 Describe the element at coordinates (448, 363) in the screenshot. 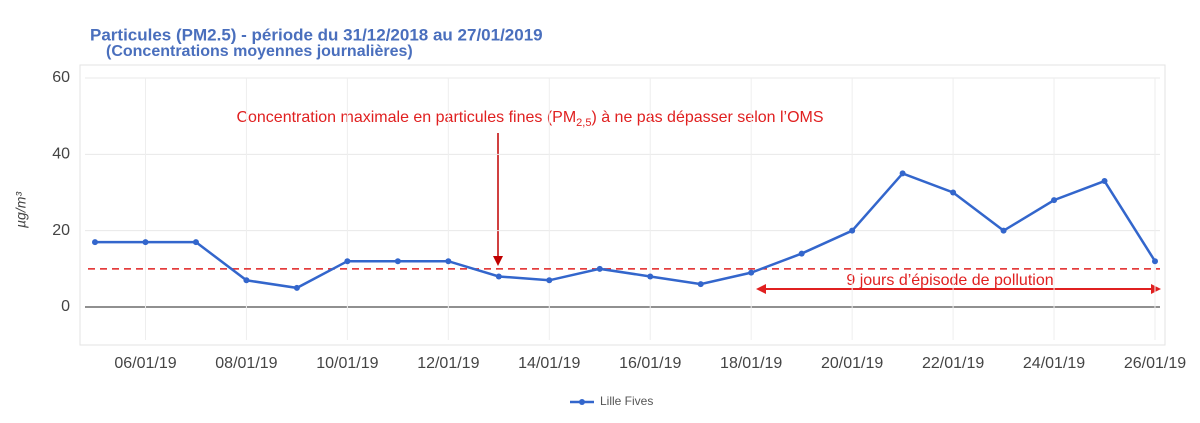

I see `x-tick-label: 12/01/19` at that location.